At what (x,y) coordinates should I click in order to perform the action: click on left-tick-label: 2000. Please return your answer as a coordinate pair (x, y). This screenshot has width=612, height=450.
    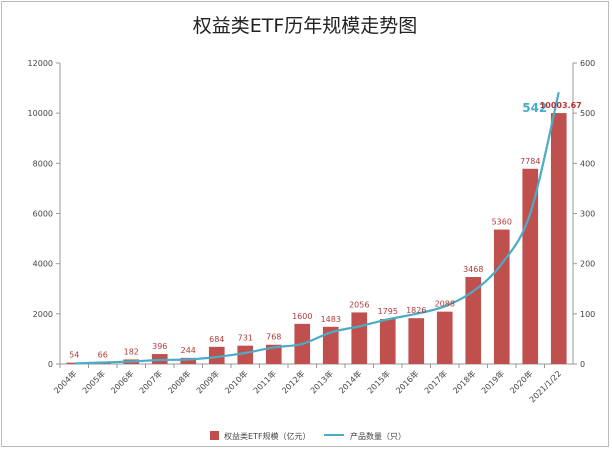
    Looking at the image, I should click on (43, 314).